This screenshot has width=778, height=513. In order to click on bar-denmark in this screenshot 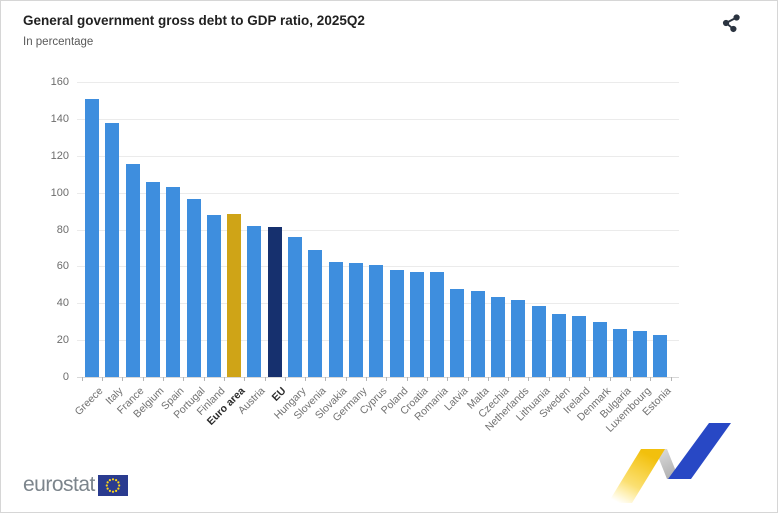, I will do `click(599, 349)`.